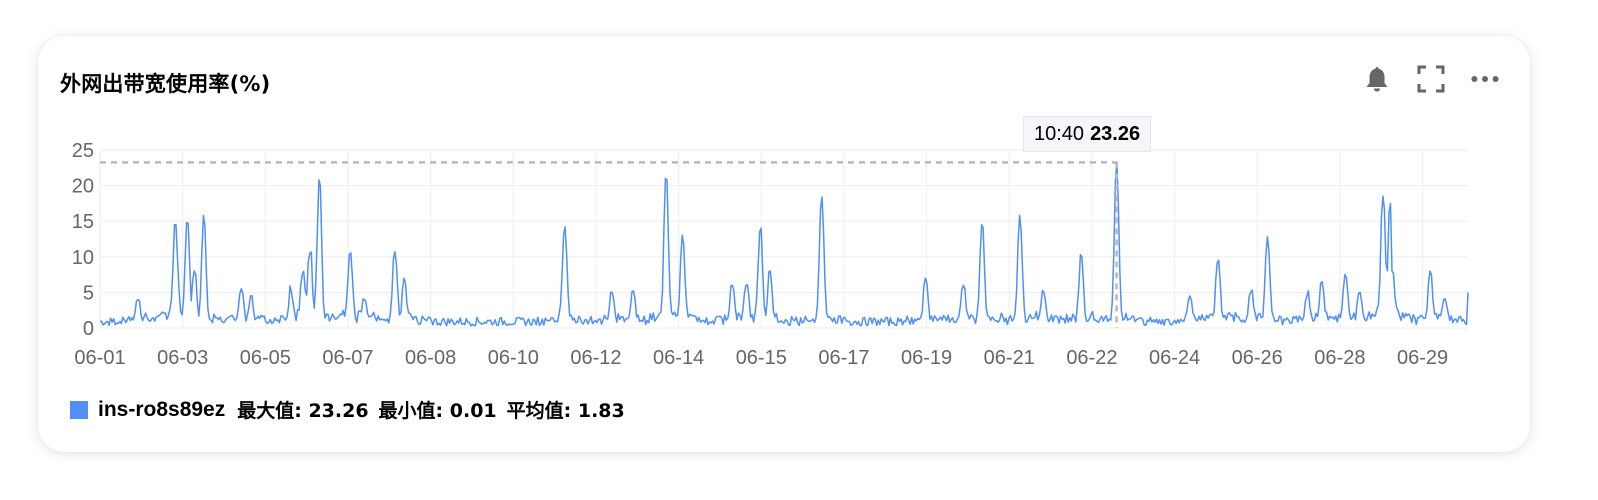 The image size is (1598, 500). I want to click on x-tick-label: 06-08, so click(430, 358).